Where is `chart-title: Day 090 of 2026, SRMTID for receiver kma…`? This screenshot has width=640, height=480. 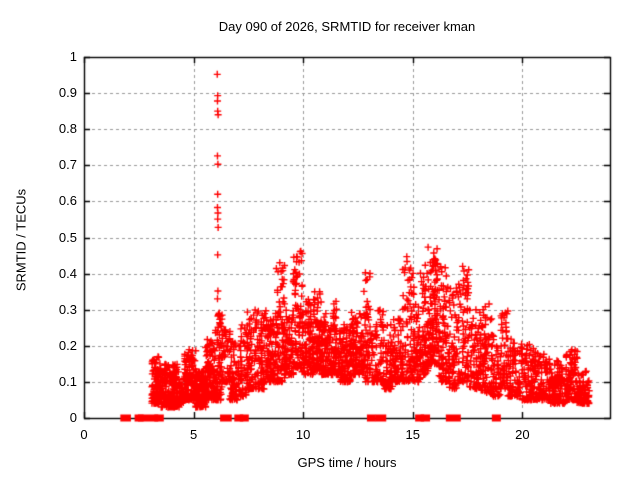 chart-title: Day 090 of 2026, SRMTID for receiver kma… is located at coordinates (347, 26).